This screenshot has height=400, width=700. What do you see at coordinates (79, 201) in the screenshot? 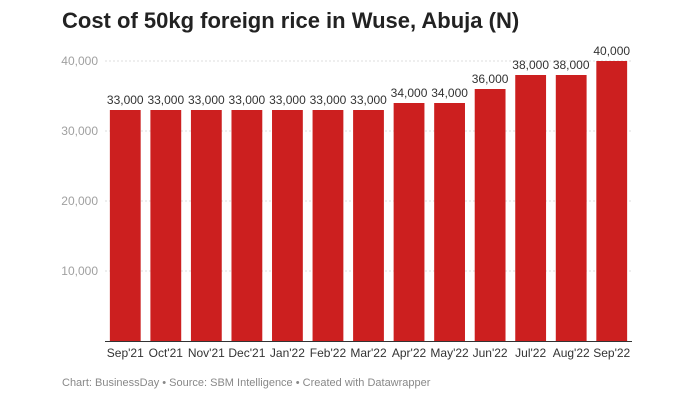
I see `y-tick-label: 20,000` at bounding box center [79, 201].